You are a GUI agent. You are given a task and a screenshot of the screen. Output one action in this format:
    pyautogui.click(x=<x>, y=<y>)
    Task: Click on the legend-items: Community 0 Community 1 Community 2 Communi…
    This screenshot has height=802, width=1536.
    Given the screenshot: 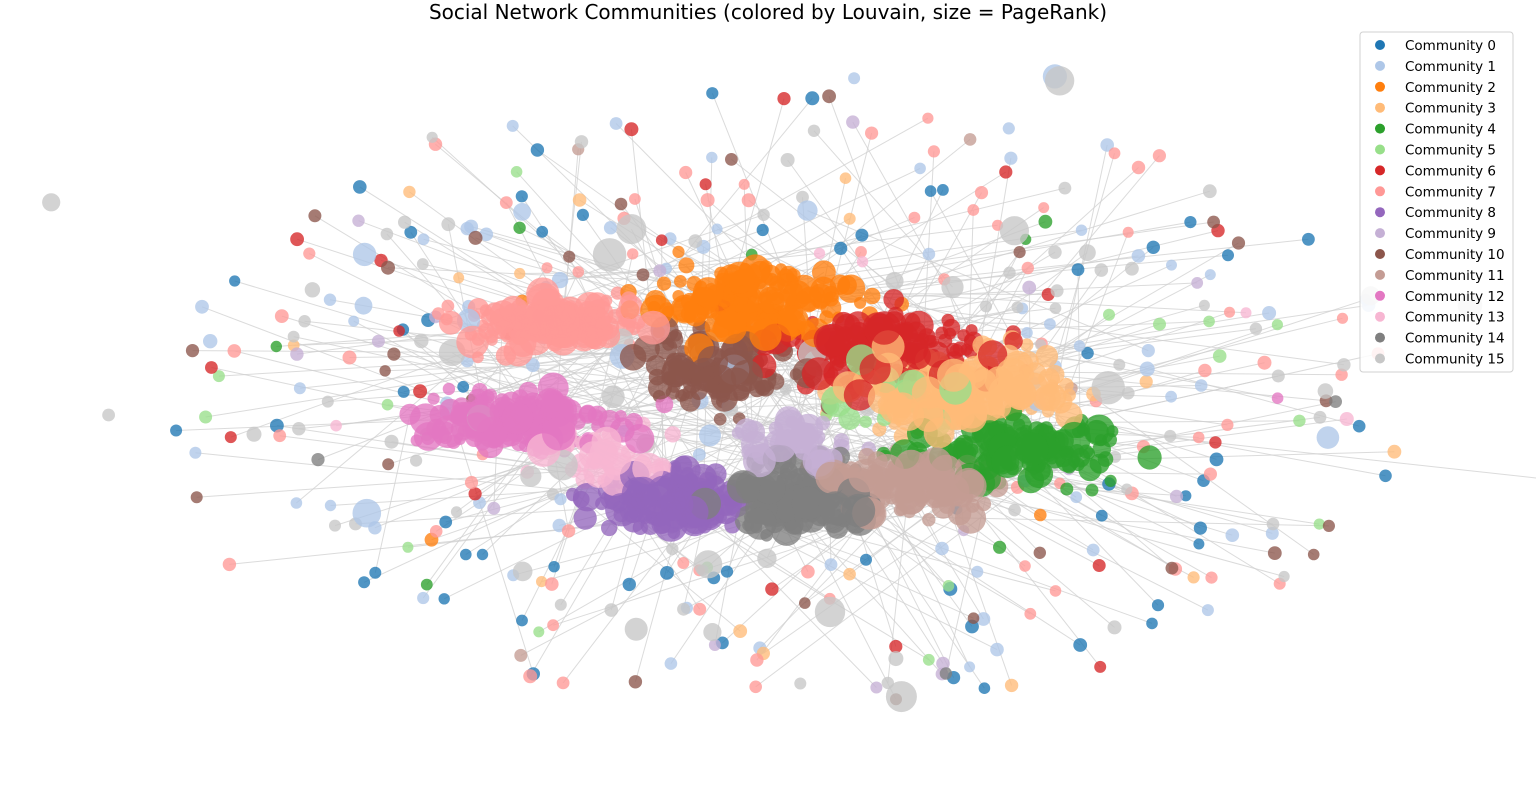 What is the action you would take?
    pyautogui.click(x=1440, y=203)
    